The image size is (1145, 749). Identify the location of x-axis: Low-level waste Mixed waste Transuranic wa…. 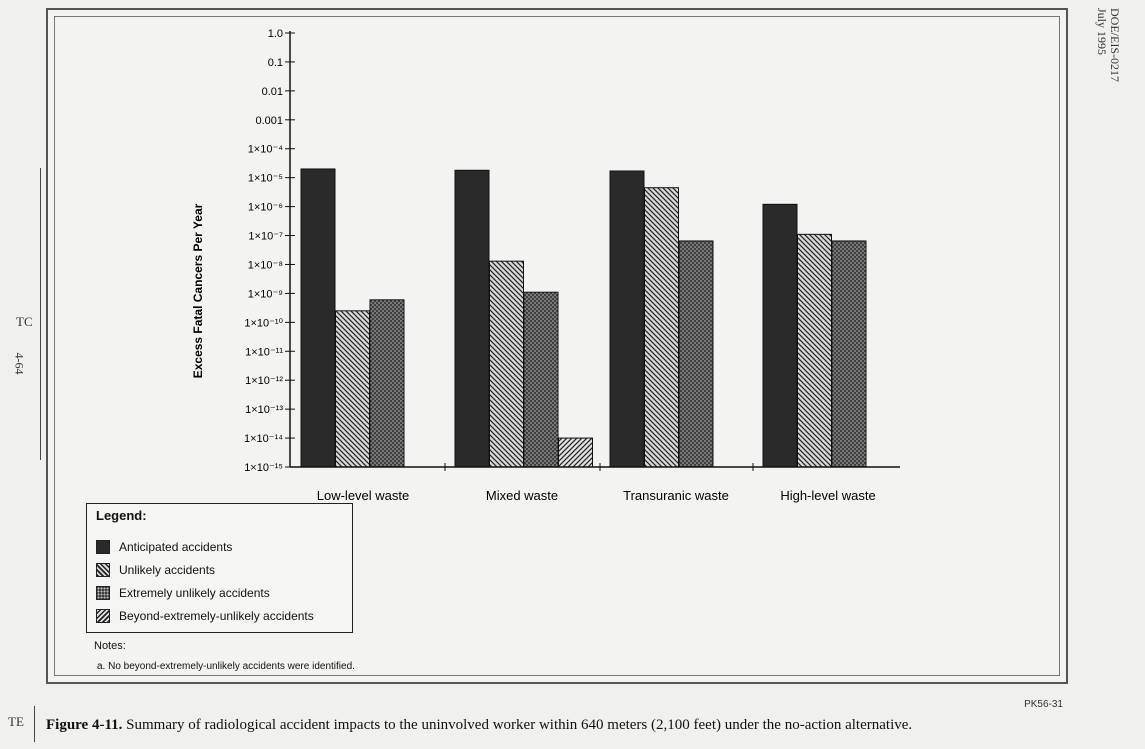
(595, 483).